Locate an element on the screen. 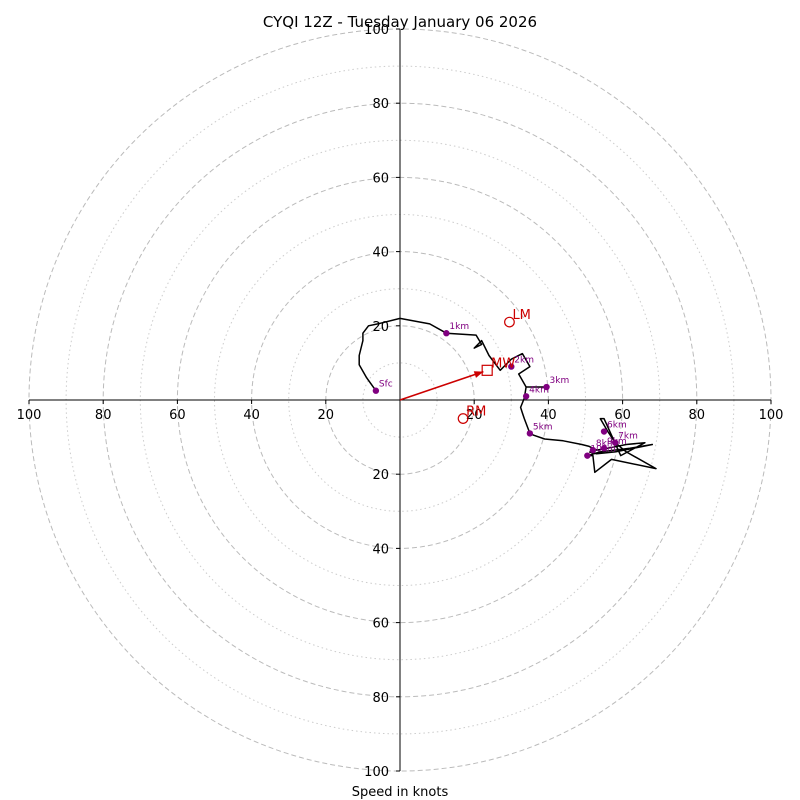 This screenshot has width=800, height=800. right-mover-label: RM is located at coordinates (476, 412).